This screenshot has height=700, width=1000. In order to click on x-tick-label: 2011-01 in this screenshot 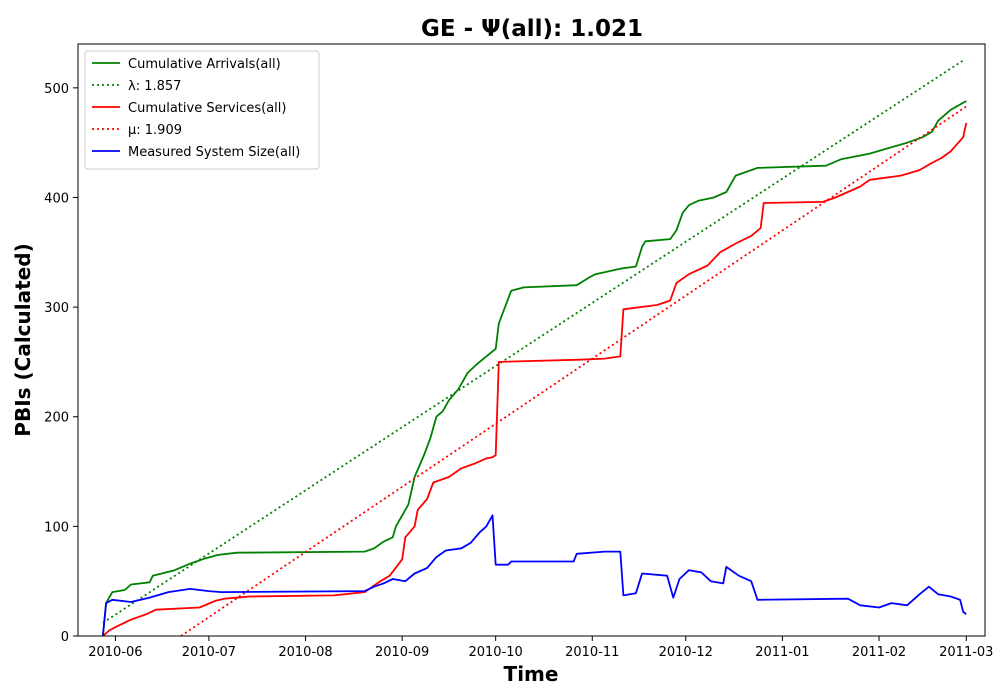, I will do `click(782, 652)`.